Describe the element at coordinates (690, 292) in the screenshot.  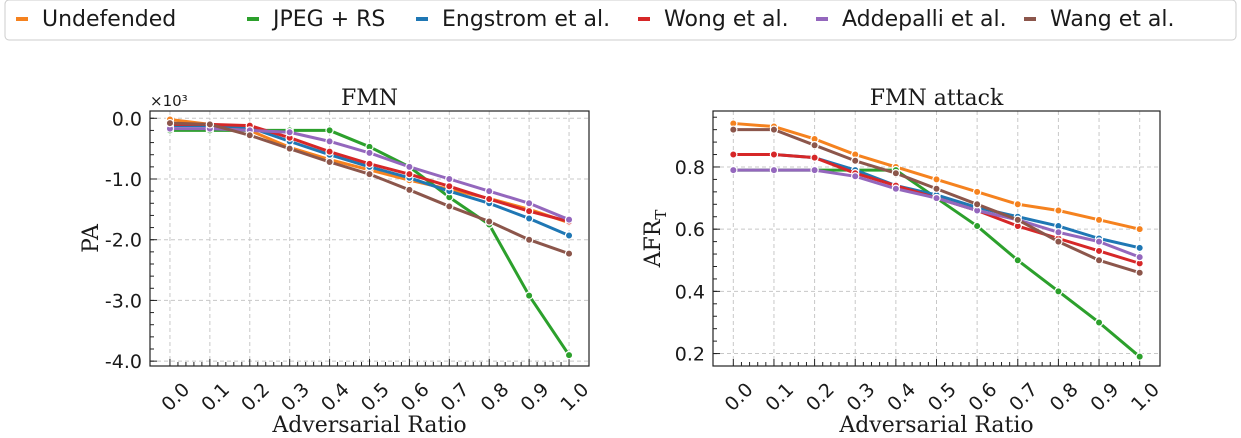
I see `y-tick-label: 0.4` at that location.